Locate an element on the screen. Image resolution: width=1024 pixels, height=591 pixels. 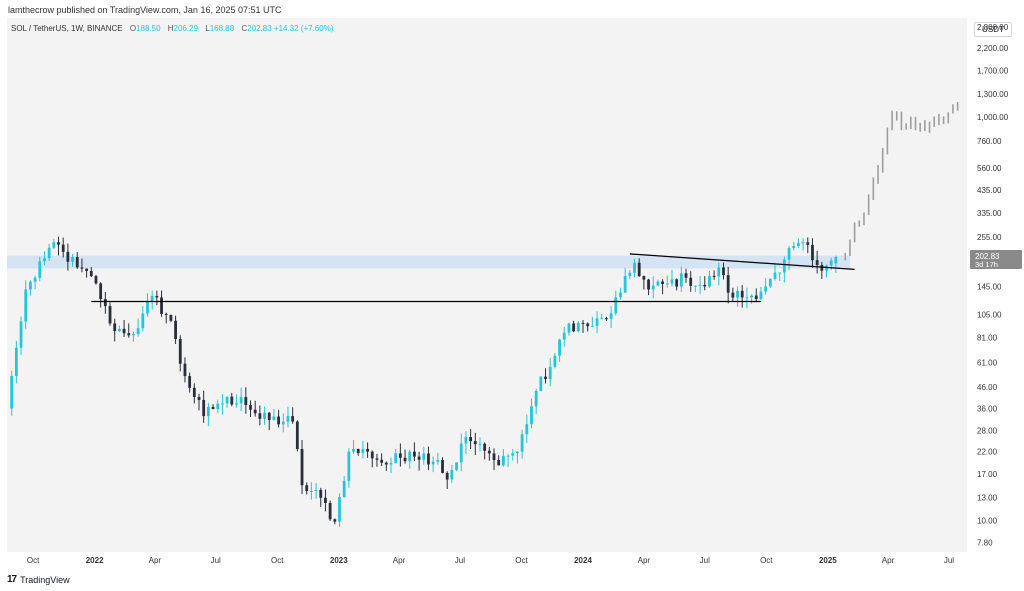
tradingview-logo-icon: 17 is located at coordinates (12, 579).